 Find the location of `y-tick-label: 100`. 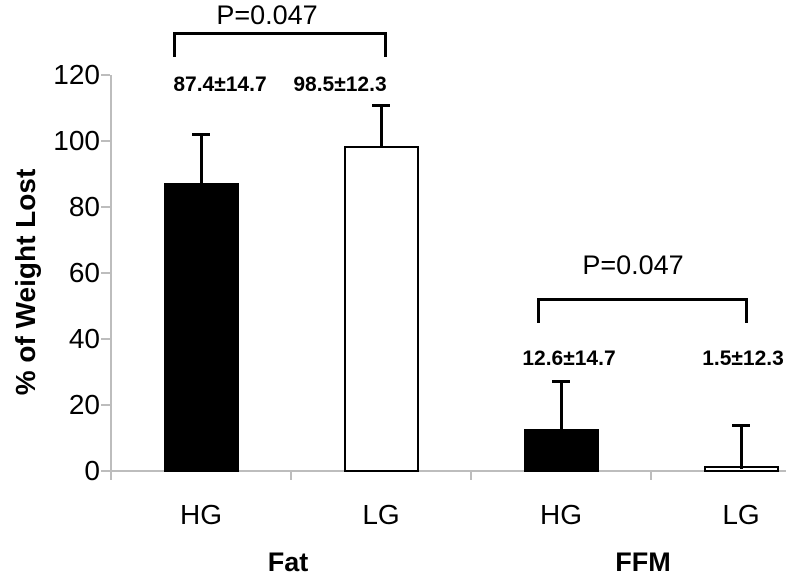

y-tick-label: 100 is located at coordinates (76, 140).